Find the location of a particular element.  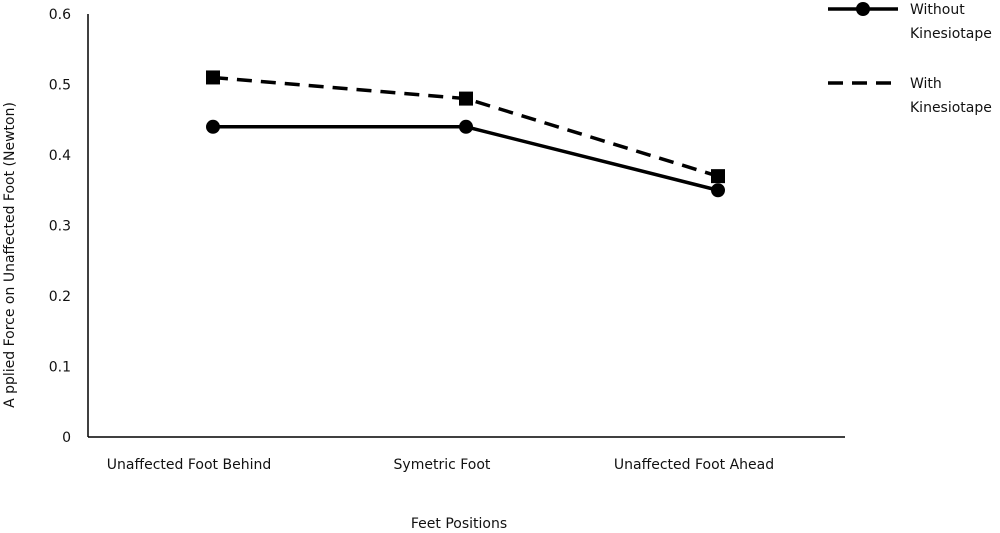

y-tick-label: 0 is located at coordinates (66, 438).